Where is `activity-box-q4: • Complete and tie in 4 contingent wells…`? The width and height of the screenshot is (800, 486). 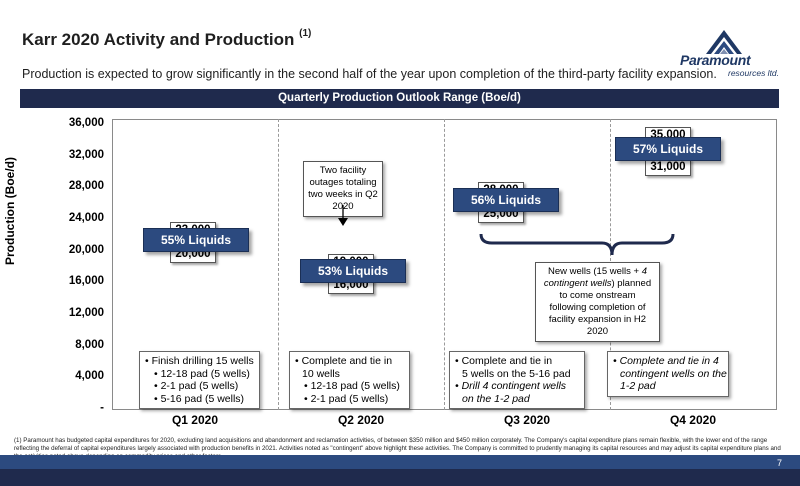 activity-box-q4: • Complete and tie in 4 contingent wells… is located at coordinates (668, 374).